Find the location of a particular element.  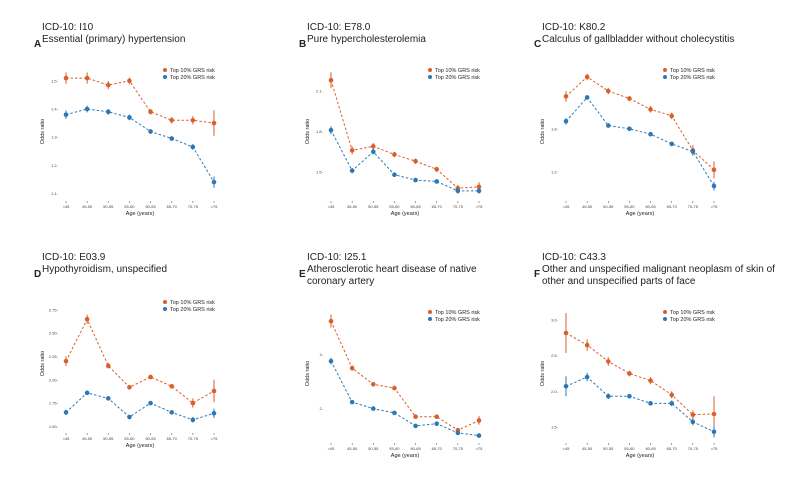

y-tick-label: 2.00- is located at coordinates (54, 379).